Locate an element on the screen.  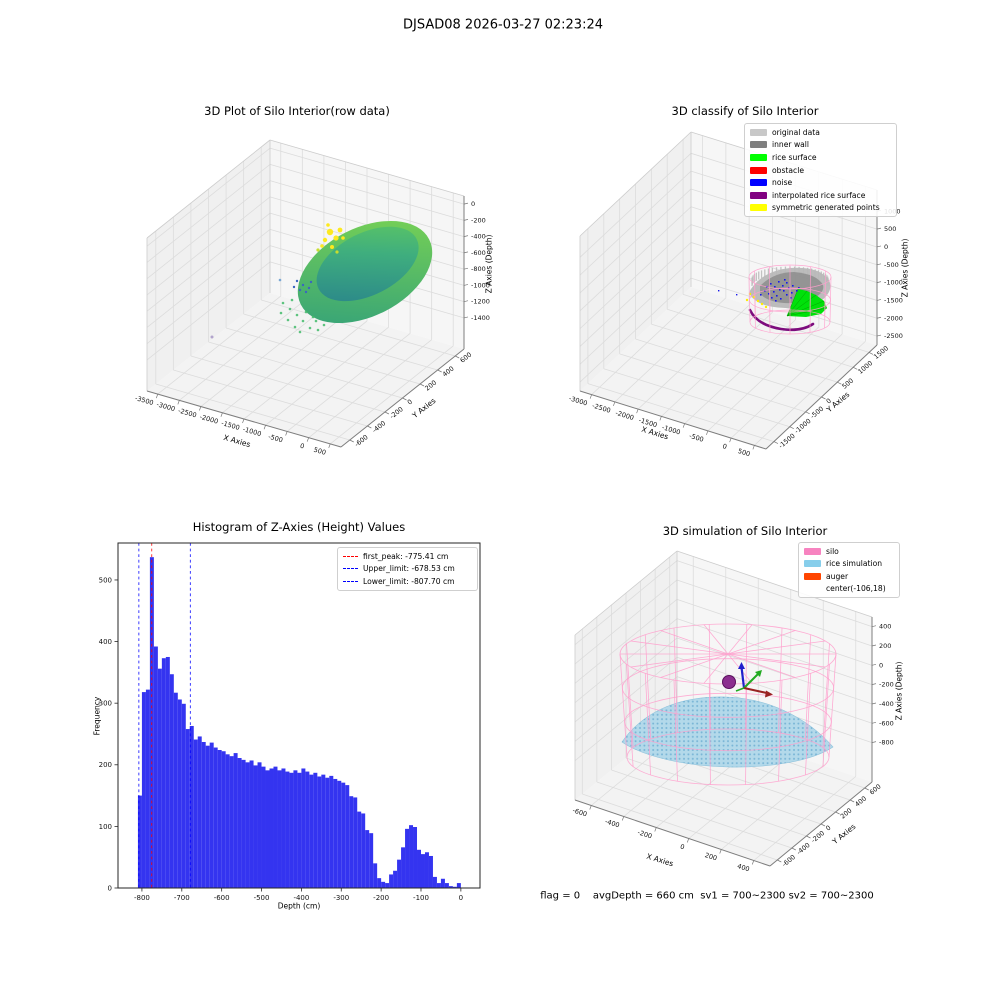
legend-label: rice simulation is located at coordinates (854, 564).